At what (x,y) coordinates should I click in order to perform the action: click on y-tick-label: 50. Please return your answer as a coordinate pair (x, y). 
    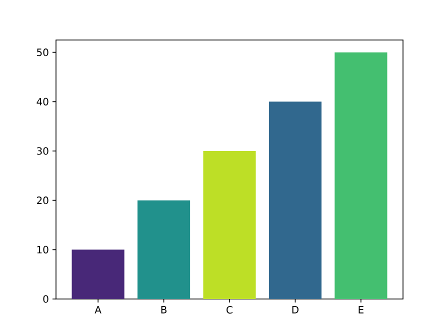
    Looking at the image, I should click on (42, 52).